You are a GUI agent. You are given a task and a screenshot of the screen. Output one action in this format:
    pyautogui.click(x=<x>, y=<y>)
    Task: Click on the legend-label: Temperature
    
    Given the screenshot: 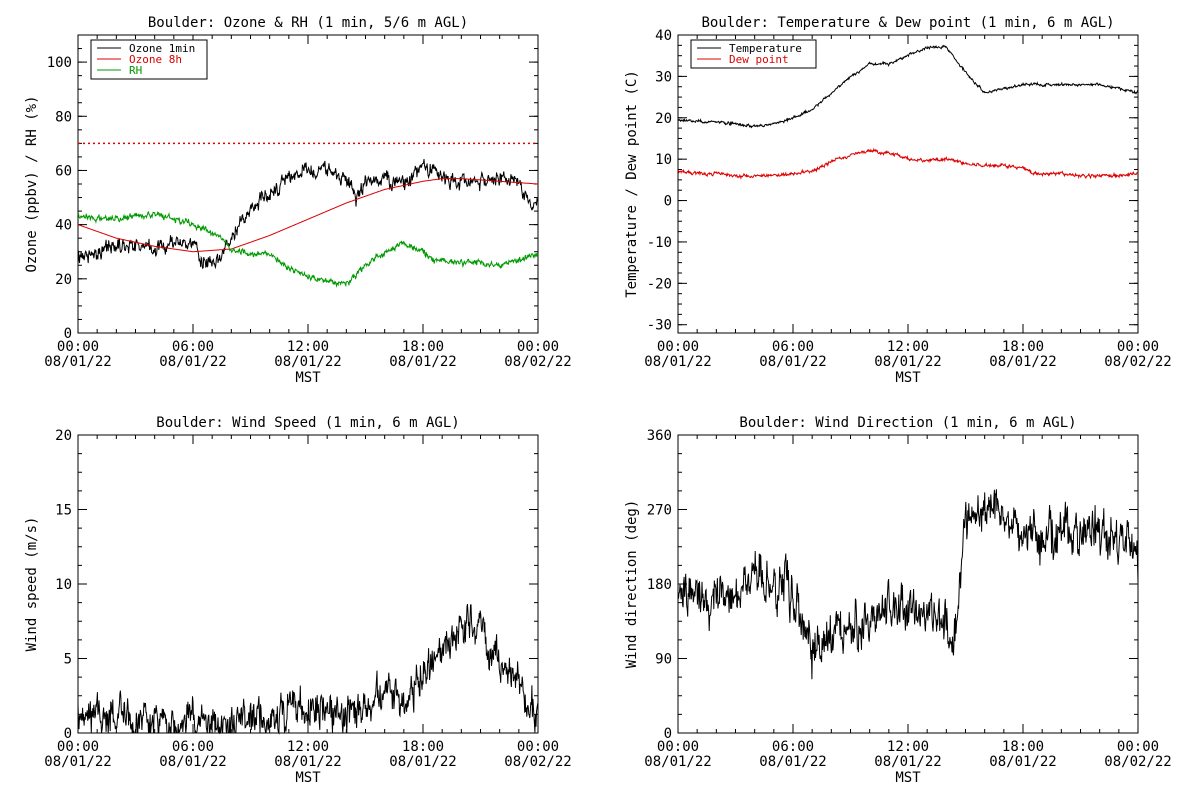 What is the action you would take?
    pyautogui.click(x=765, y=48)
    